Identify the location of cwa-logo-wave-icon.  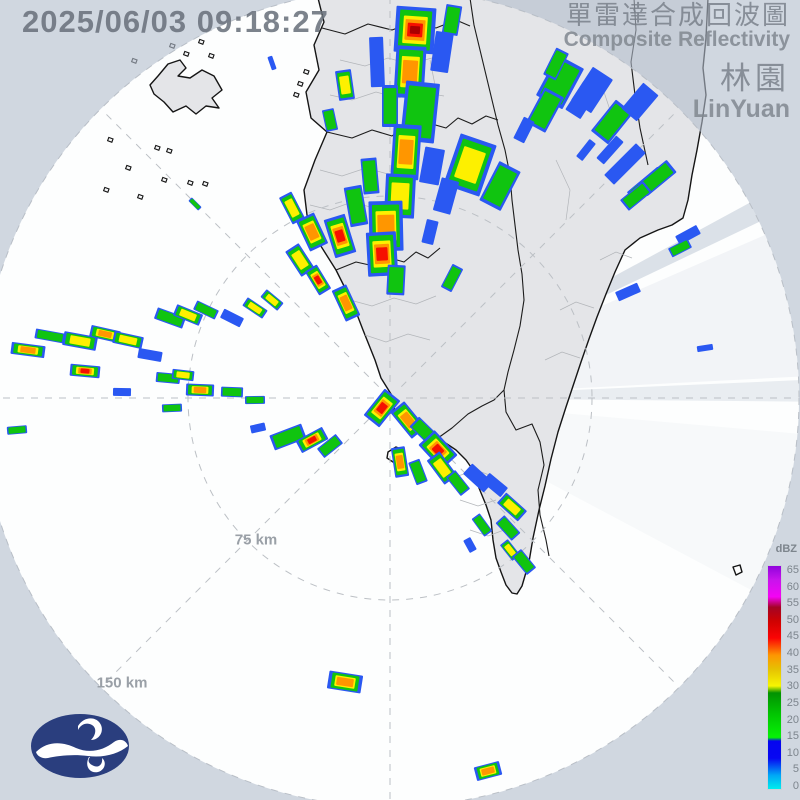
(82, 745).